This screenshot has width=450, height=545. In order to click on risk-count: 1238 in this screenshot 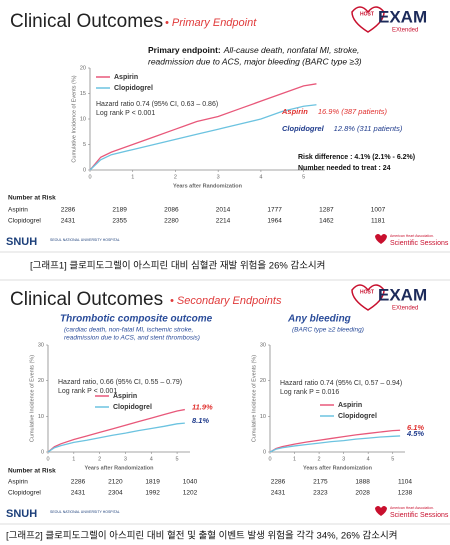, I will do `click(405, 493)`.